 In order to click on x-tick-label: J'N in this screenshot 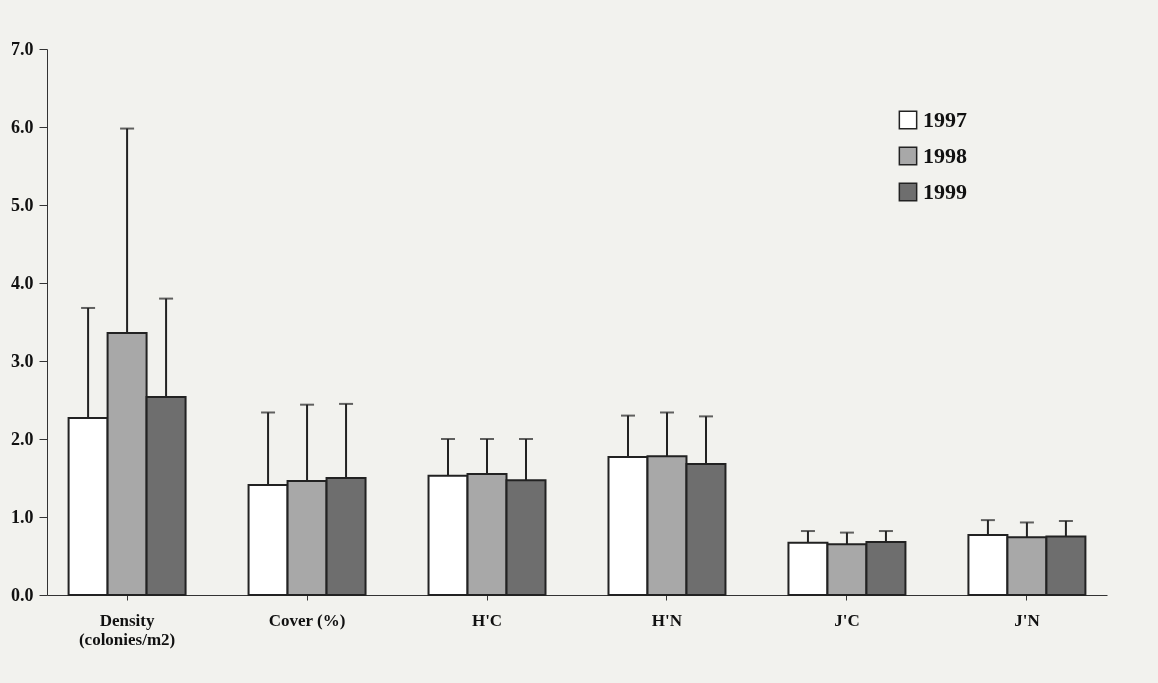, I will do `click(1027, 620)`.